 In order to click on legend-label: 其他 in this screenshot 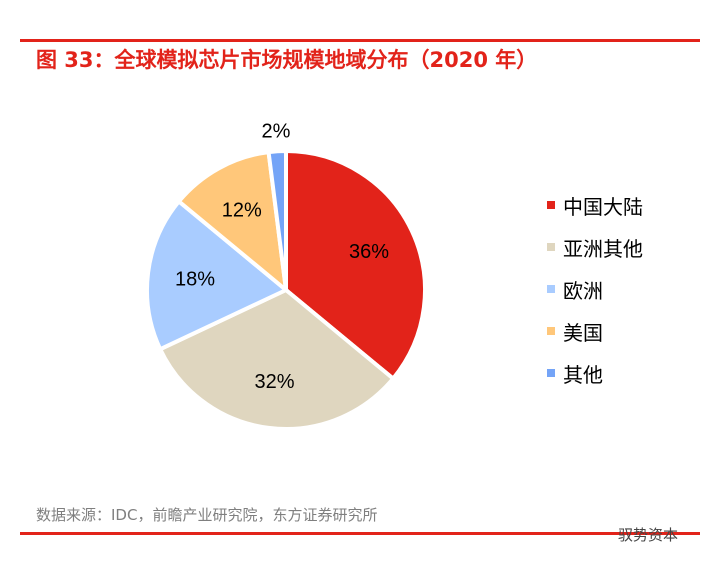, I will do `click(583, 375)`.